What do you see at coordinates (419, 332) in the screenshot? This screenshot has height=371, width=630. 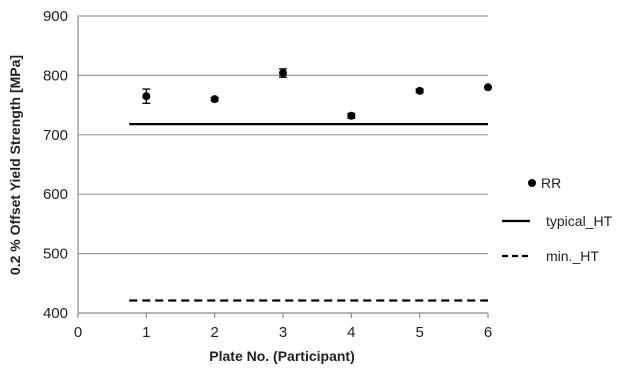 I see `x-tick-label-5: 5` at bounding box center [419, 332].